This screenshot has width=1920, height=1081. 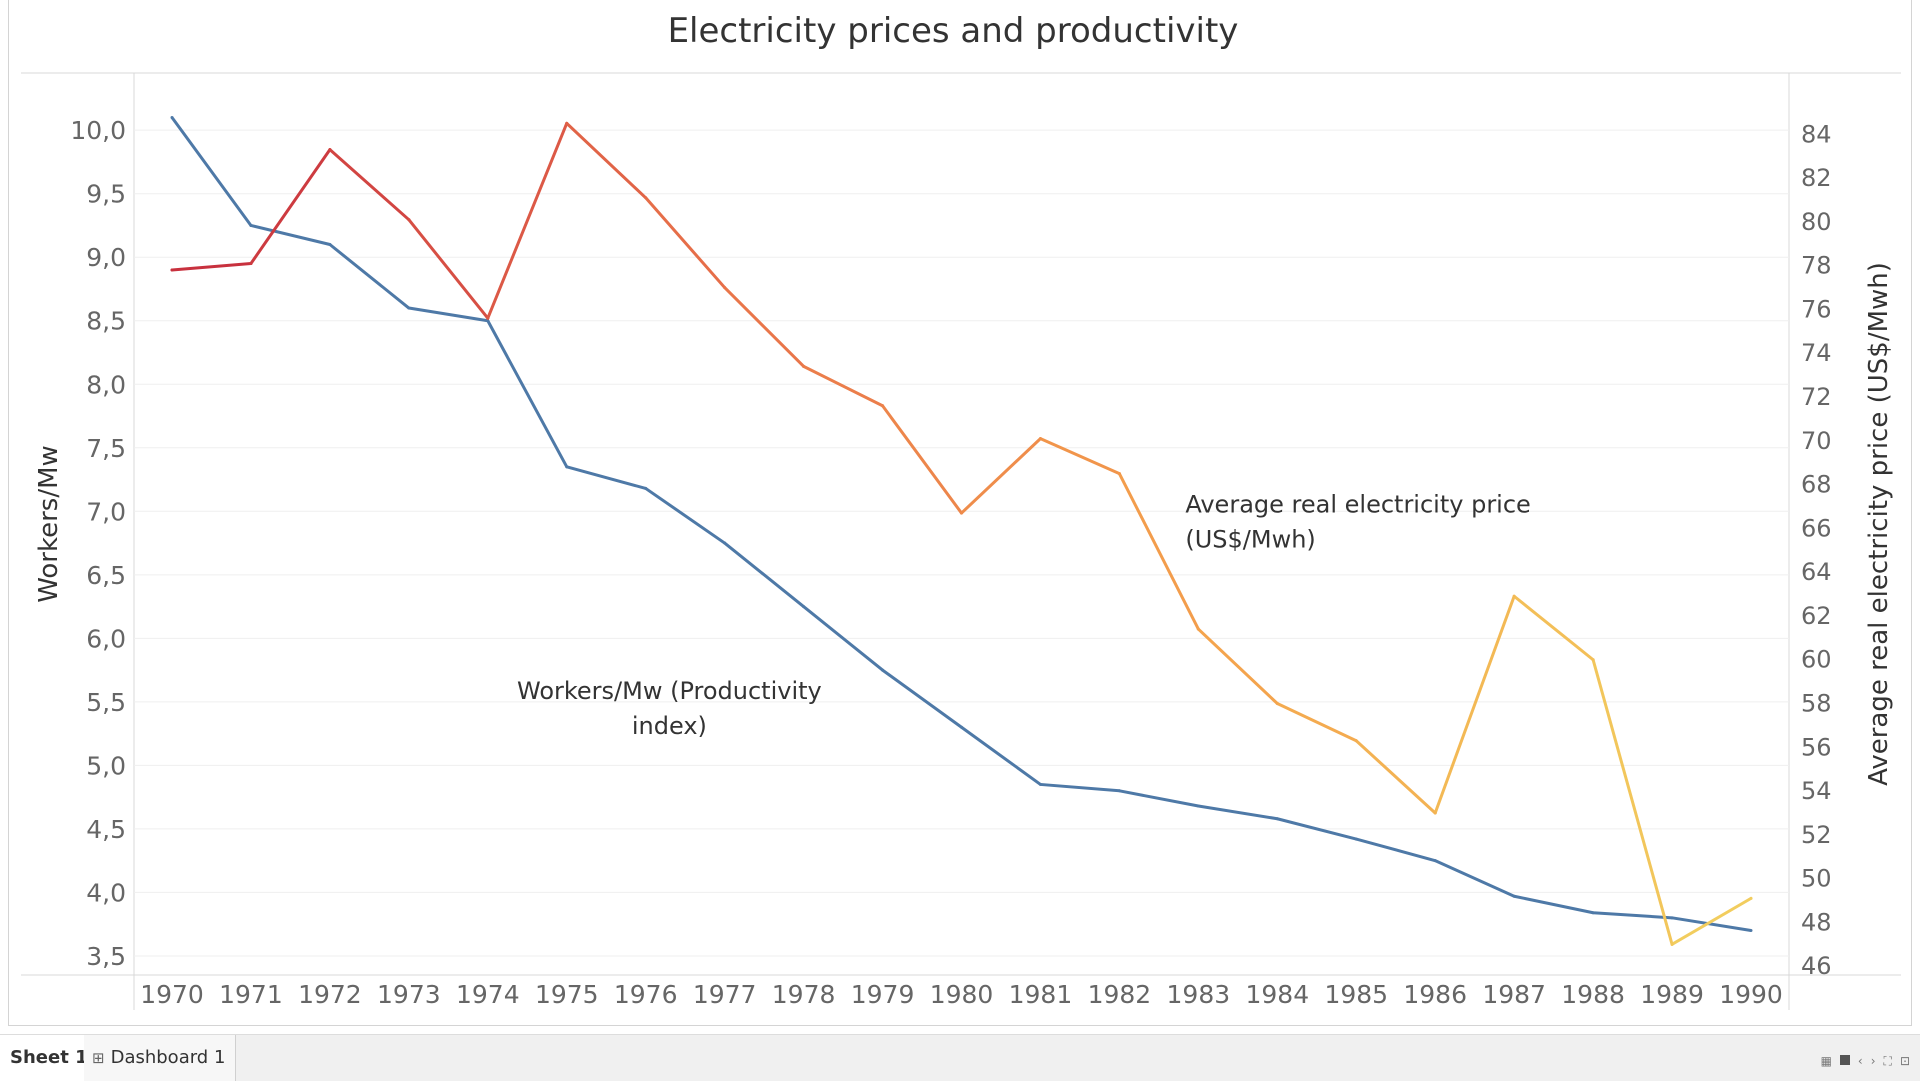 I want to click on presentation-icon, so click(x=1844, y=1061).